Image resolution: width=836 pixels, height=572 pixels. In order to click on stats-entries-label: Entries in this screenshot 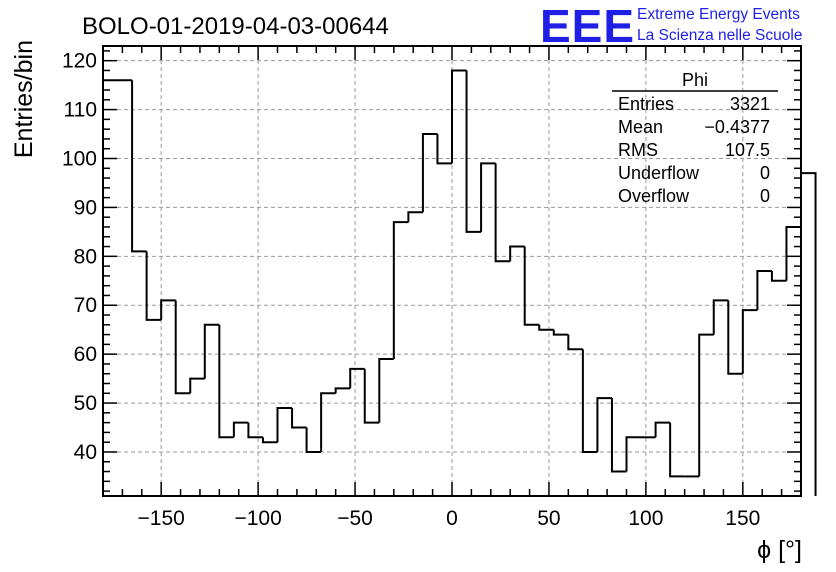, I will do `click(646, 104)`.